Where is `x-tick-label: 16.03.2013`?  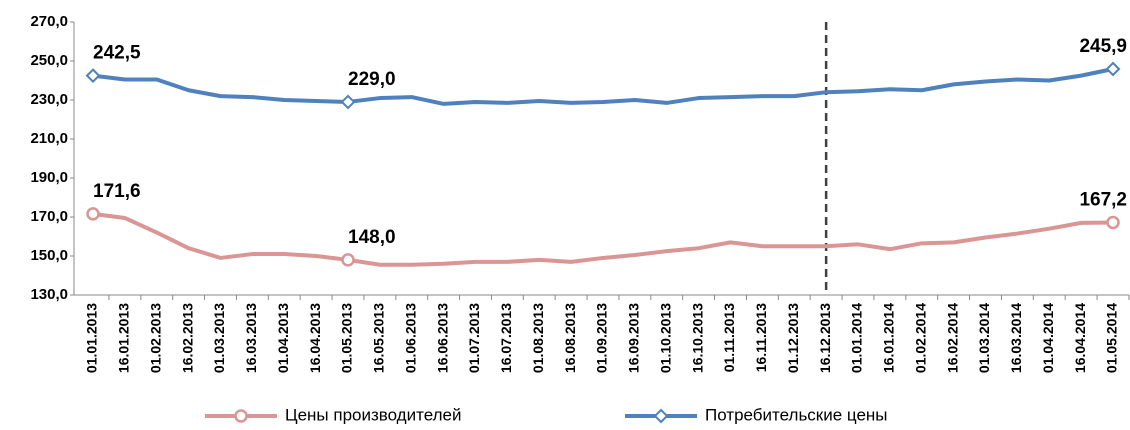 x-tick-label: 16.03.2013 is located at coordinates (251, 338).